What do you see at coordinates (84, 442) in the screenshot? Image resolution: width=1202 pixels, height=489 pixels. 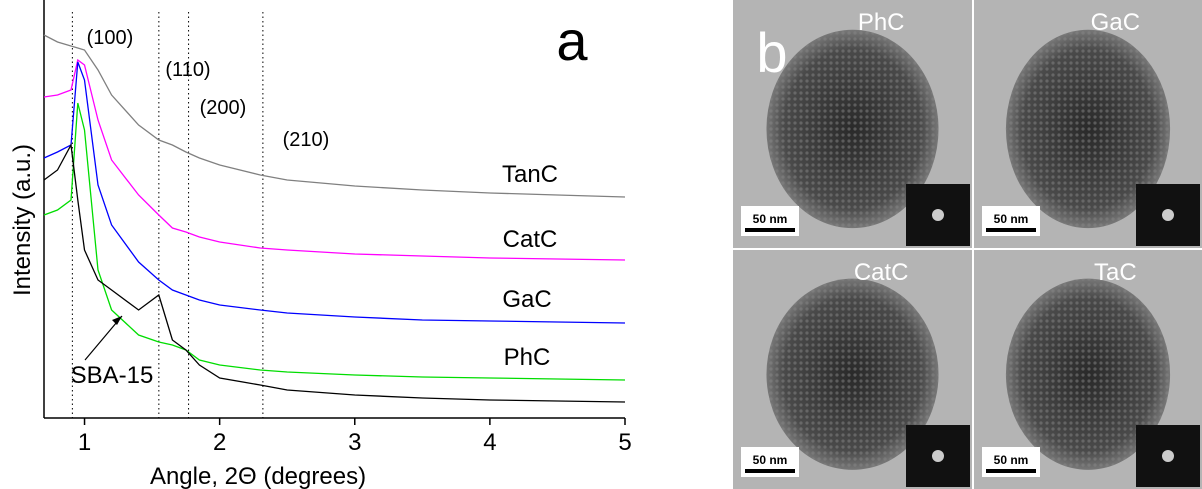 I see `x-tick-label: 1` at bounding box center [84, 442].